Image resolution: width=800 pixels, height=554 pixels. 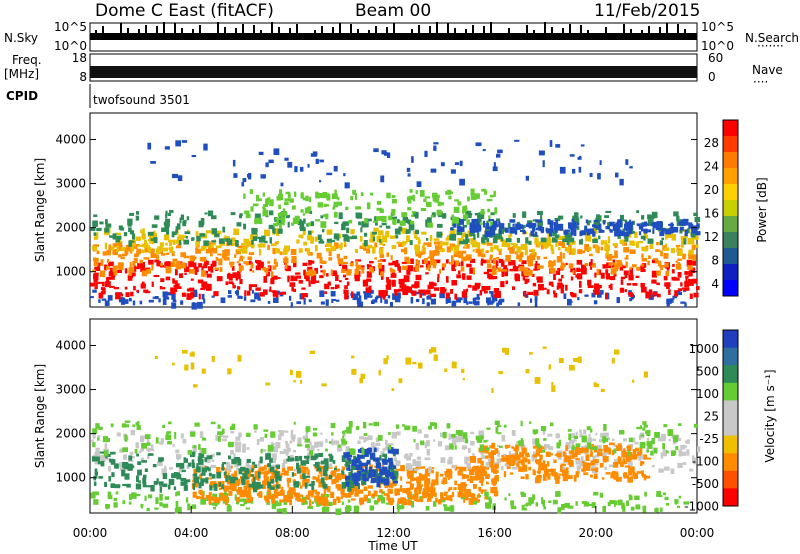 I want to click on freq-ytick-top: 18, so click(x=79, y=58).